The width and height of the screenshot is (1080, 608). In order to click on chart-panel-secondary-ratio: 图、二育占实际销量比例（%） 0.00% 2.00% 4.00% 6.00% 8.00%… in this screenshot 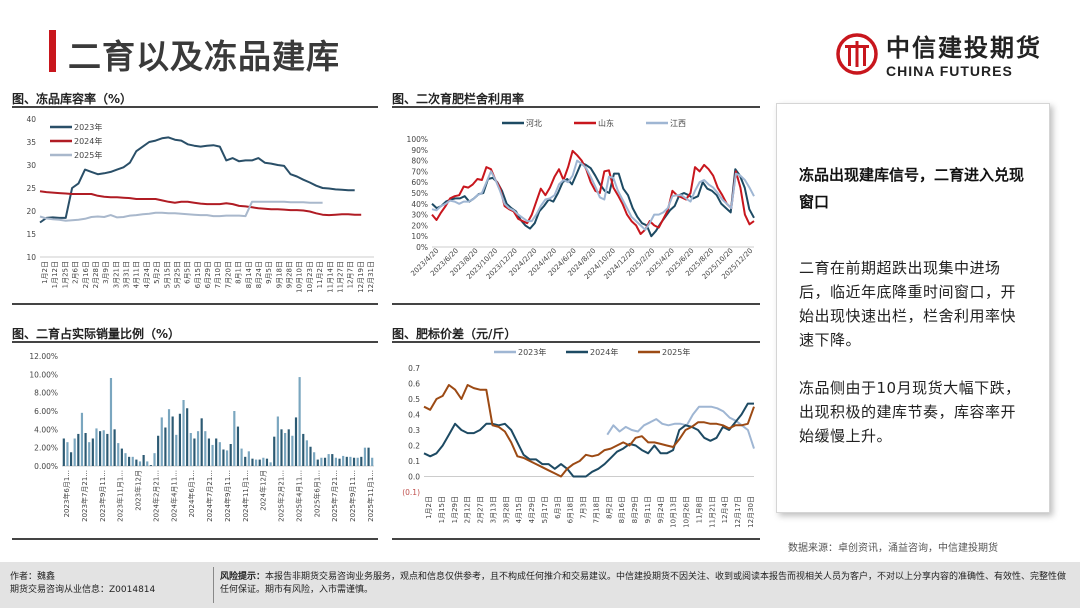, I will do `click(195, 432)`.